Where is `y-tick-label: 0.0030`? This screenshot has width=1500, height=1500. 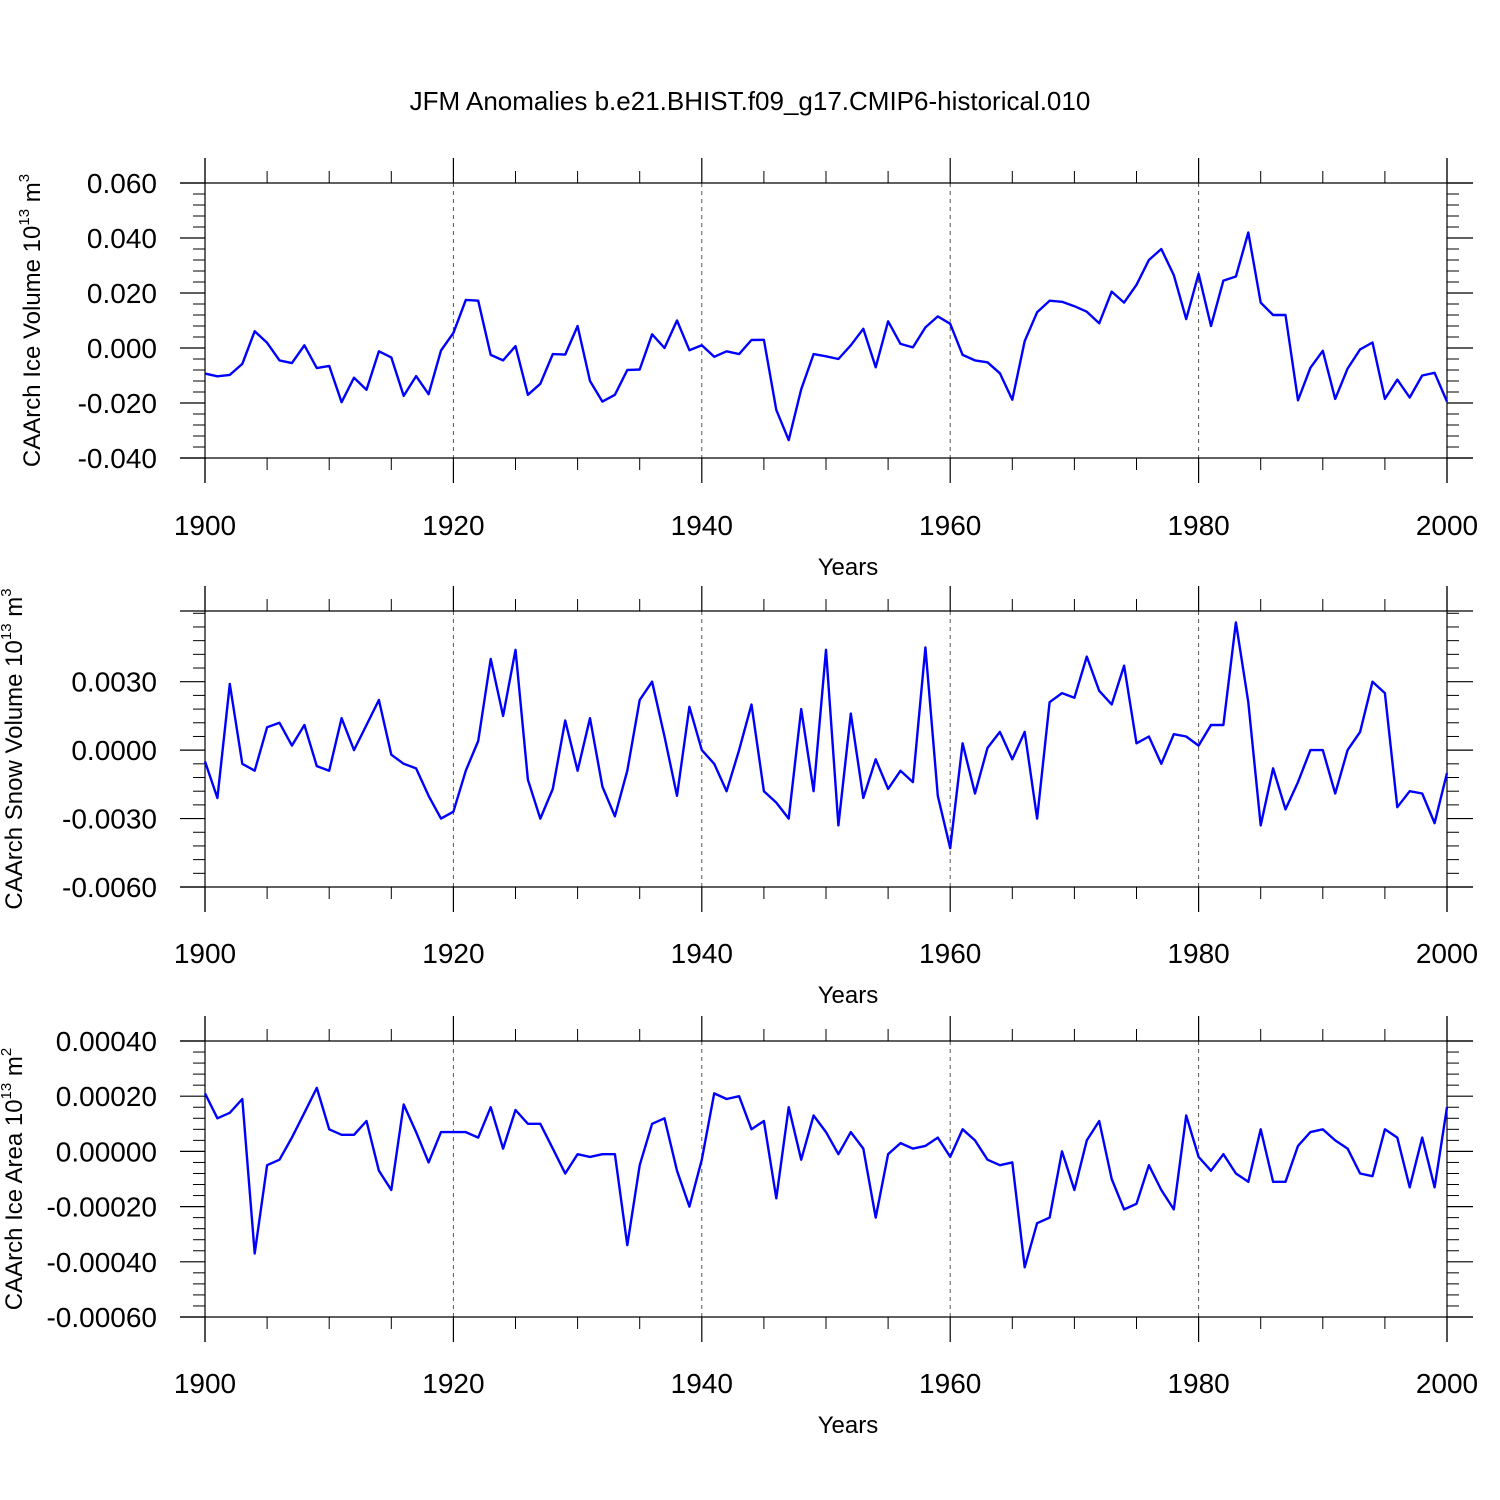
y-tick-label: 0.0030 is located at coordinates (114, 682).